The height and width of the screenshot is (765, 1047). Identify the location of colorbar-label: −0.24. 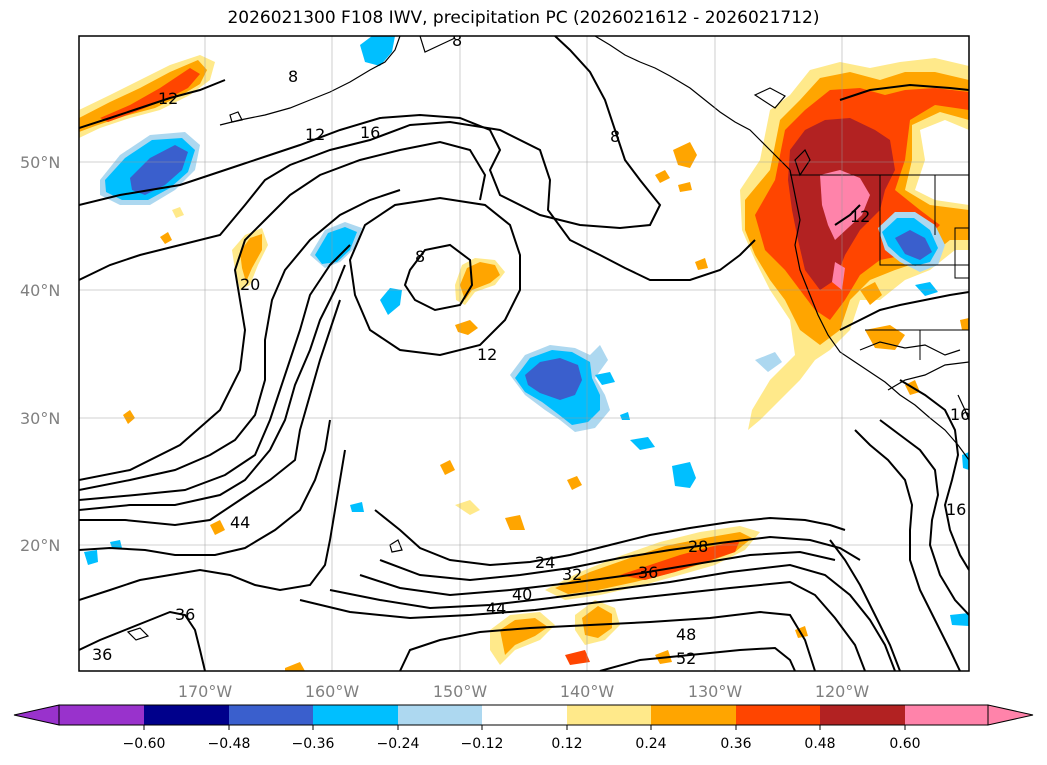
(398, 744).